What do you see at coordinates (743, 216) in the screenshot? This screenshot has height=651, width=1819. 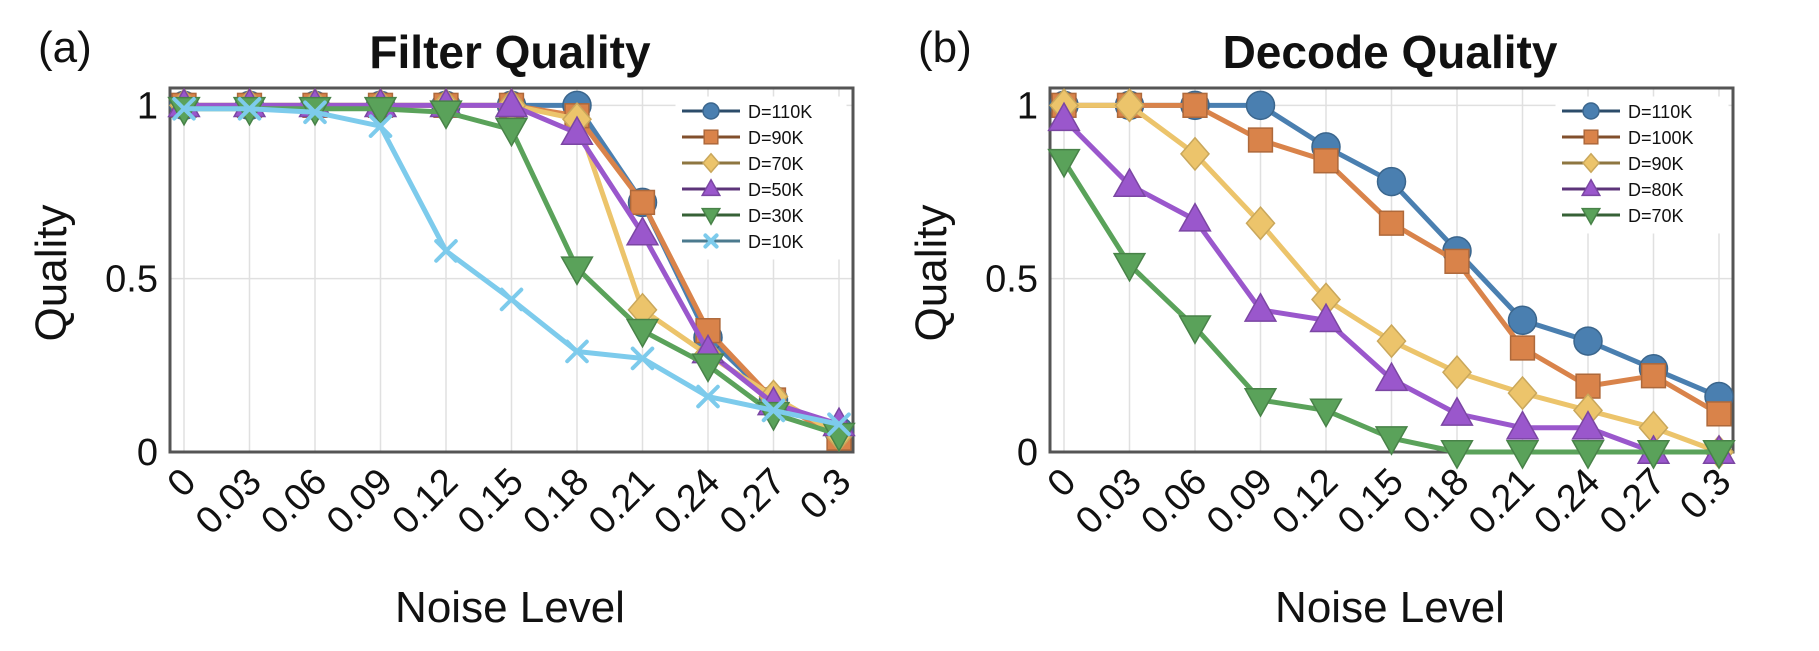 I see `legend-item: D=30K` at bounding box center [743, 216].